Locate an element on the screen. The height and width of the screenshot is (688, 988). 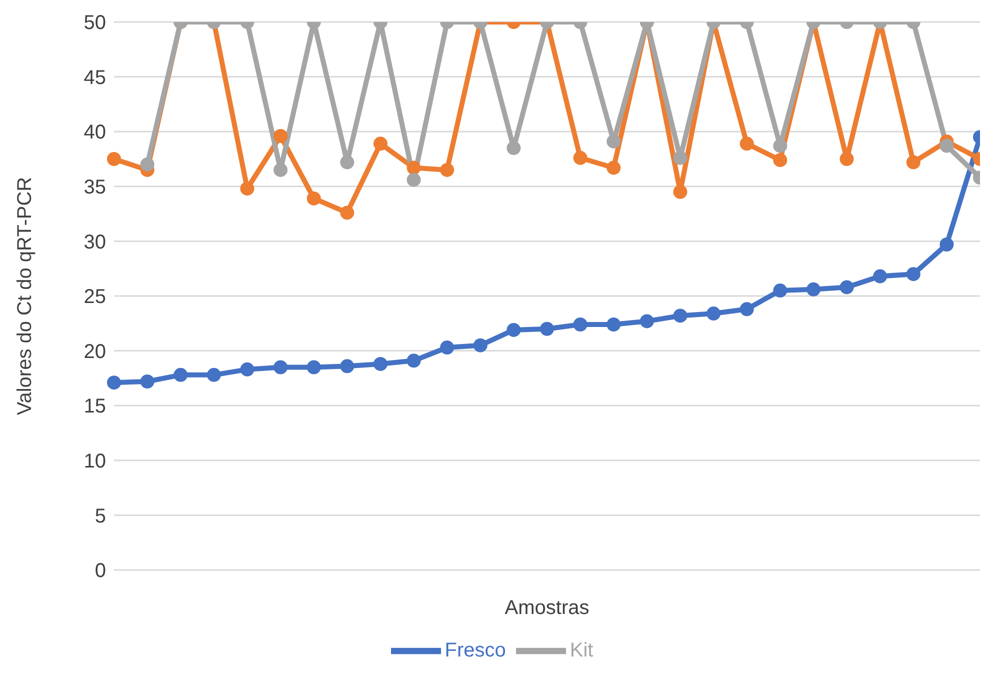
y-tick-label: 15 is located at coordinates (95, 407).